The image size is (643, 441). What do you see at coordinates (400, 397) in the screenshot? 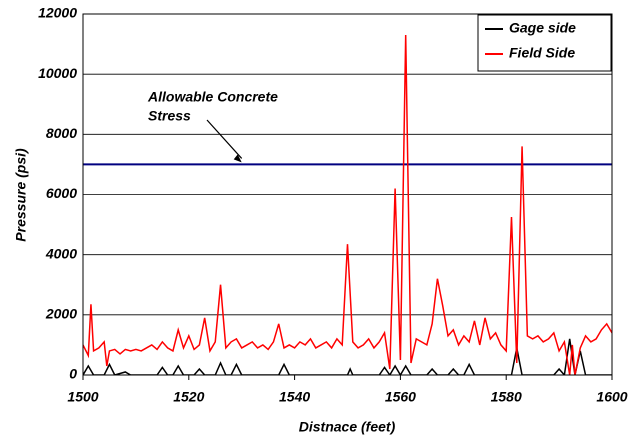
I see `x-tick-label: 1560` at bounding box center [400, 397].